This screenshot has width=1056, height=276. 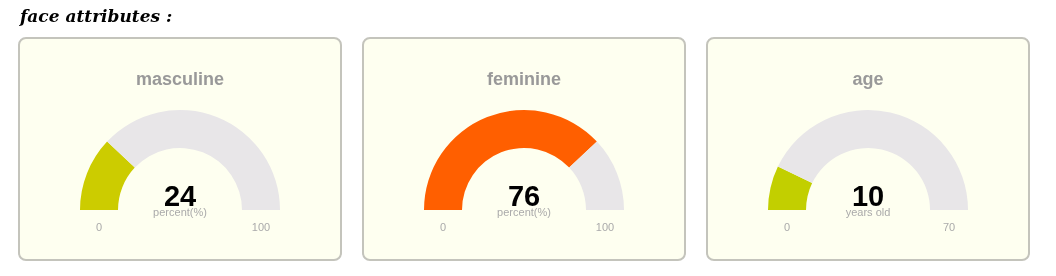 I want to click on chart-title: feminine, so click(x=524, y=78).